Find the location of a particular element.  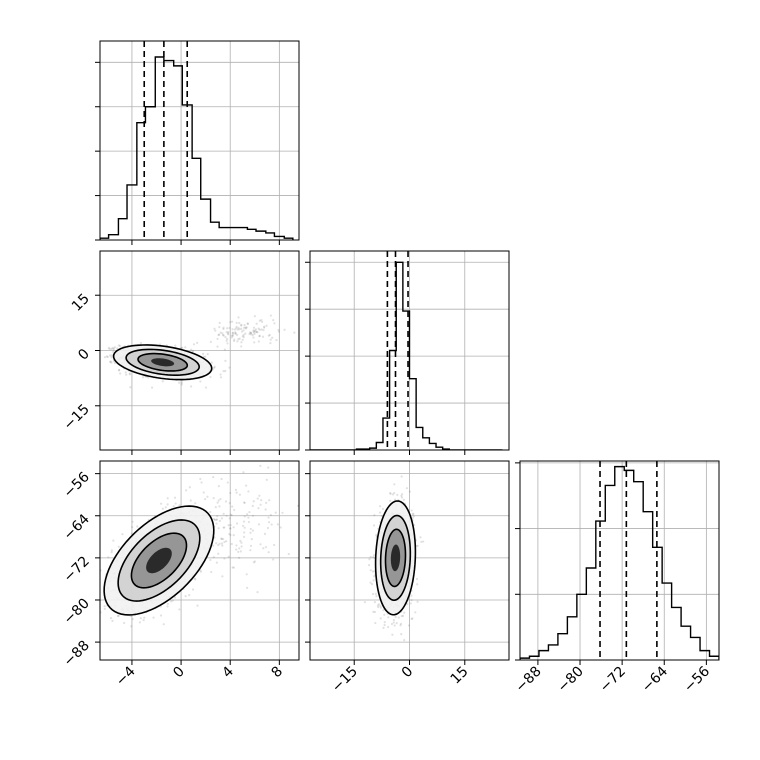

x-tick-label: −56 is located at coordinates (697, 679).